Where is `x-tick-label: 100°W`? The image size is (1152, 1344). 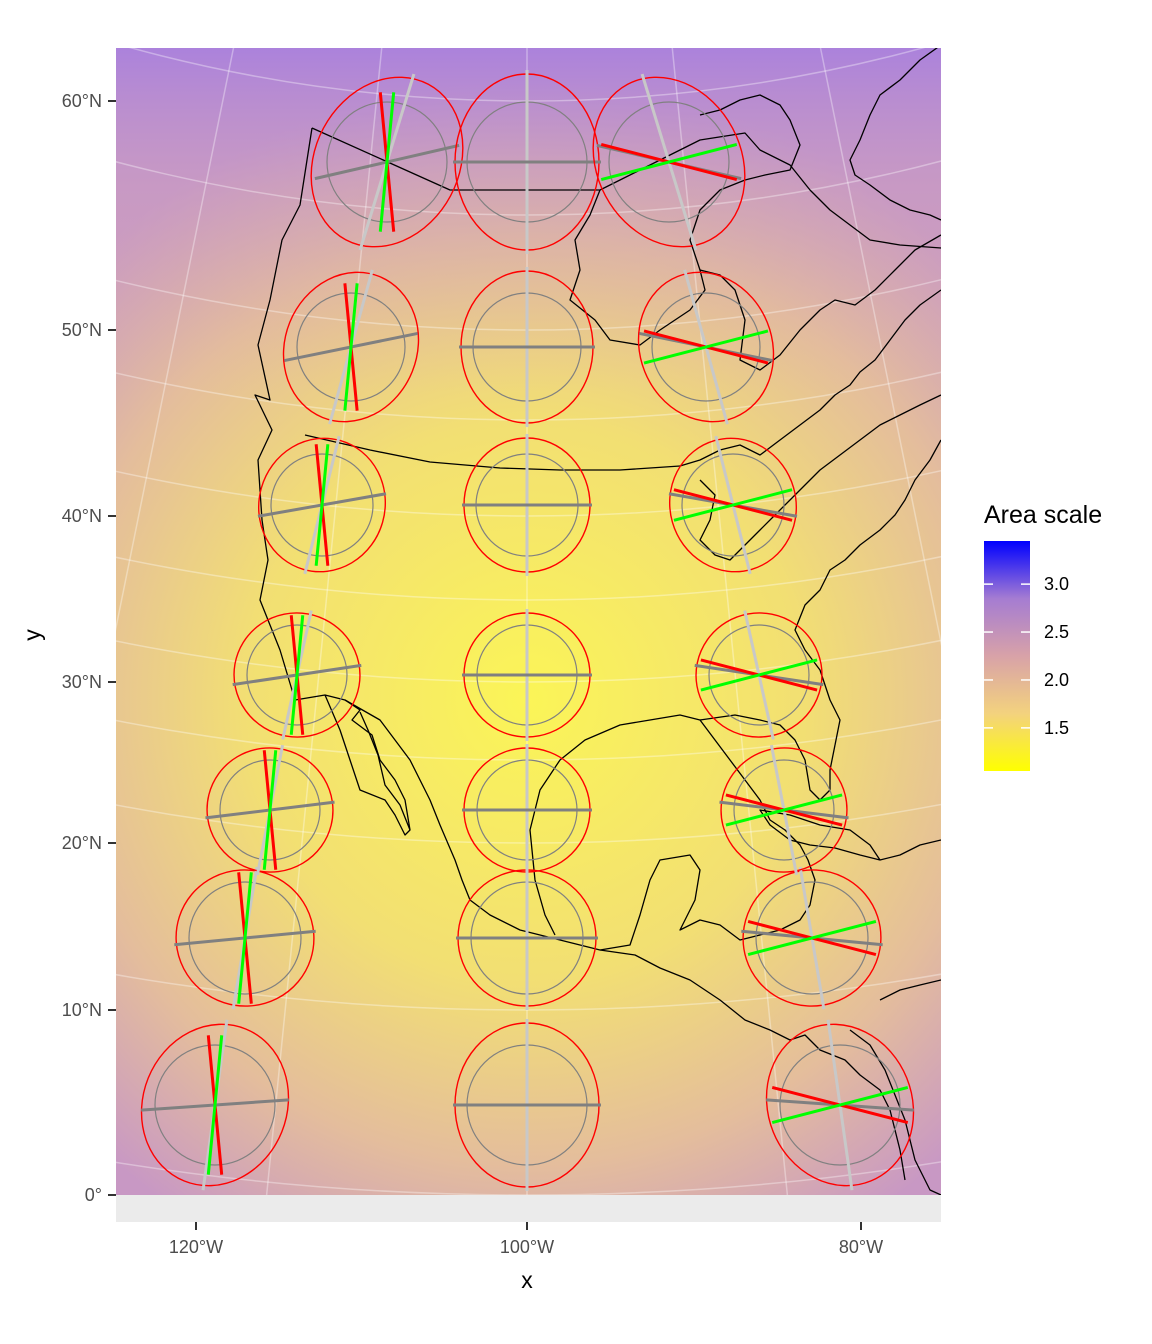 x-tick-label: 100°W is located at coordinates (527, 1247).